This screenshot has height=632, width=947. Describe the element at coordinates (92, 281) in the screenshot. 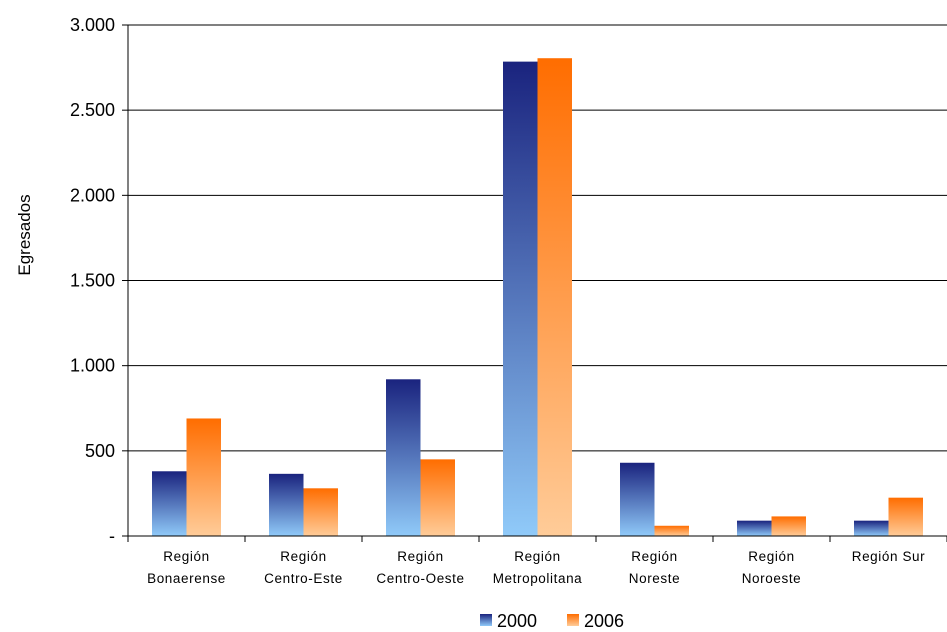

I see `y-tick-label: 1.500` at that location.